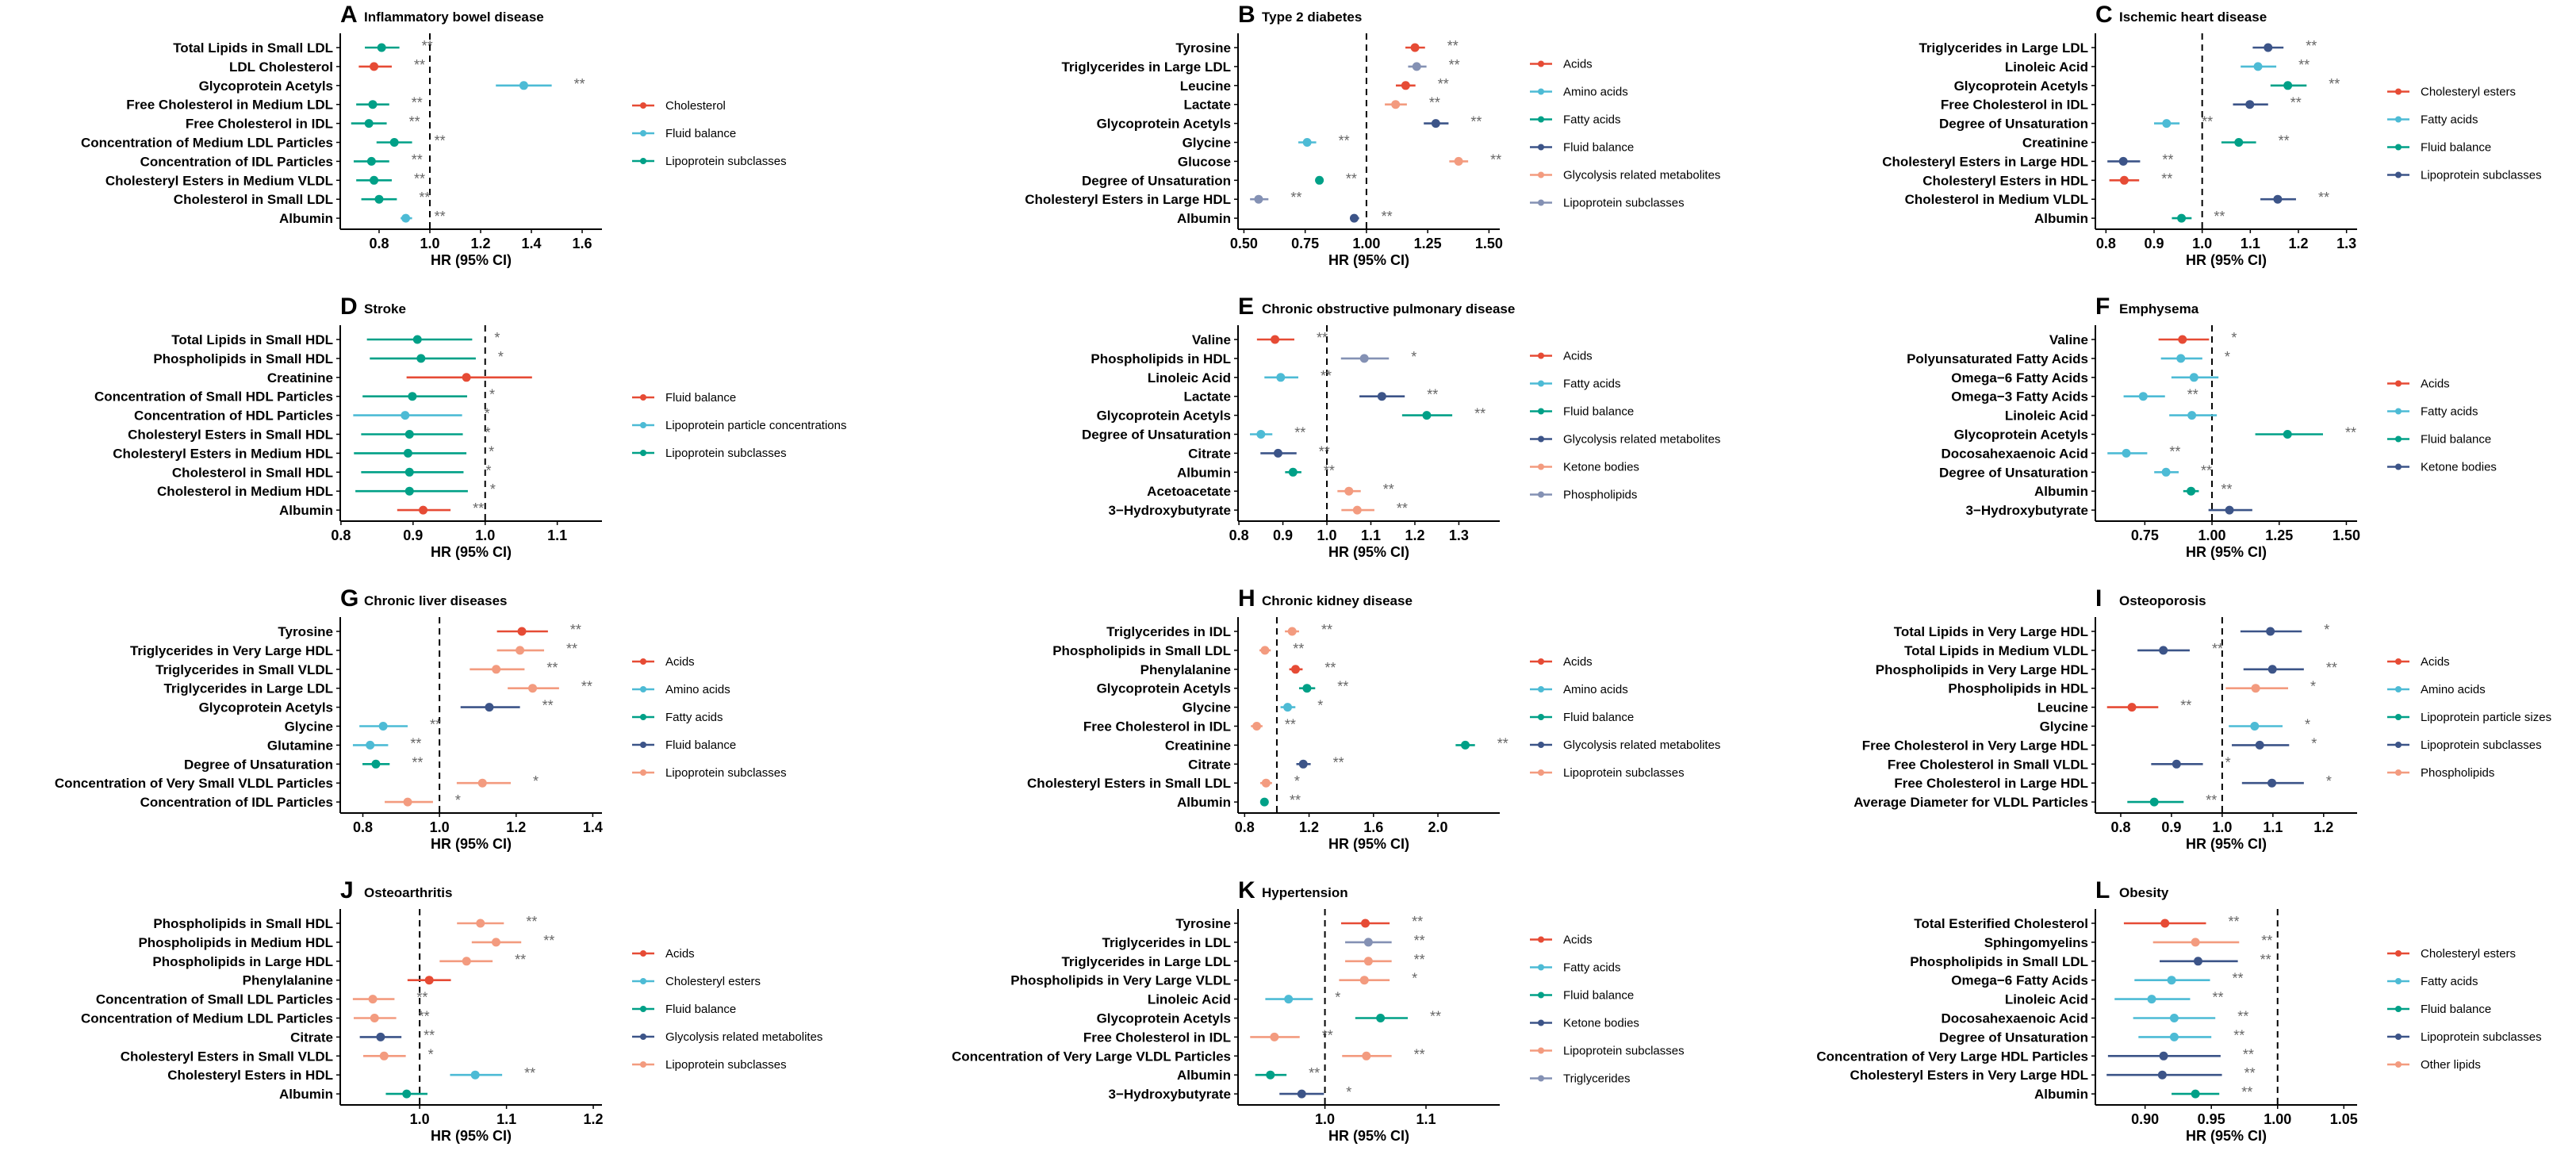 The width and height of the screenshot is (2576, 1166). Describe the element at coordinates (713, 982) in the screenshot. I see `legend-label: Cholesteryl esters` at that location.